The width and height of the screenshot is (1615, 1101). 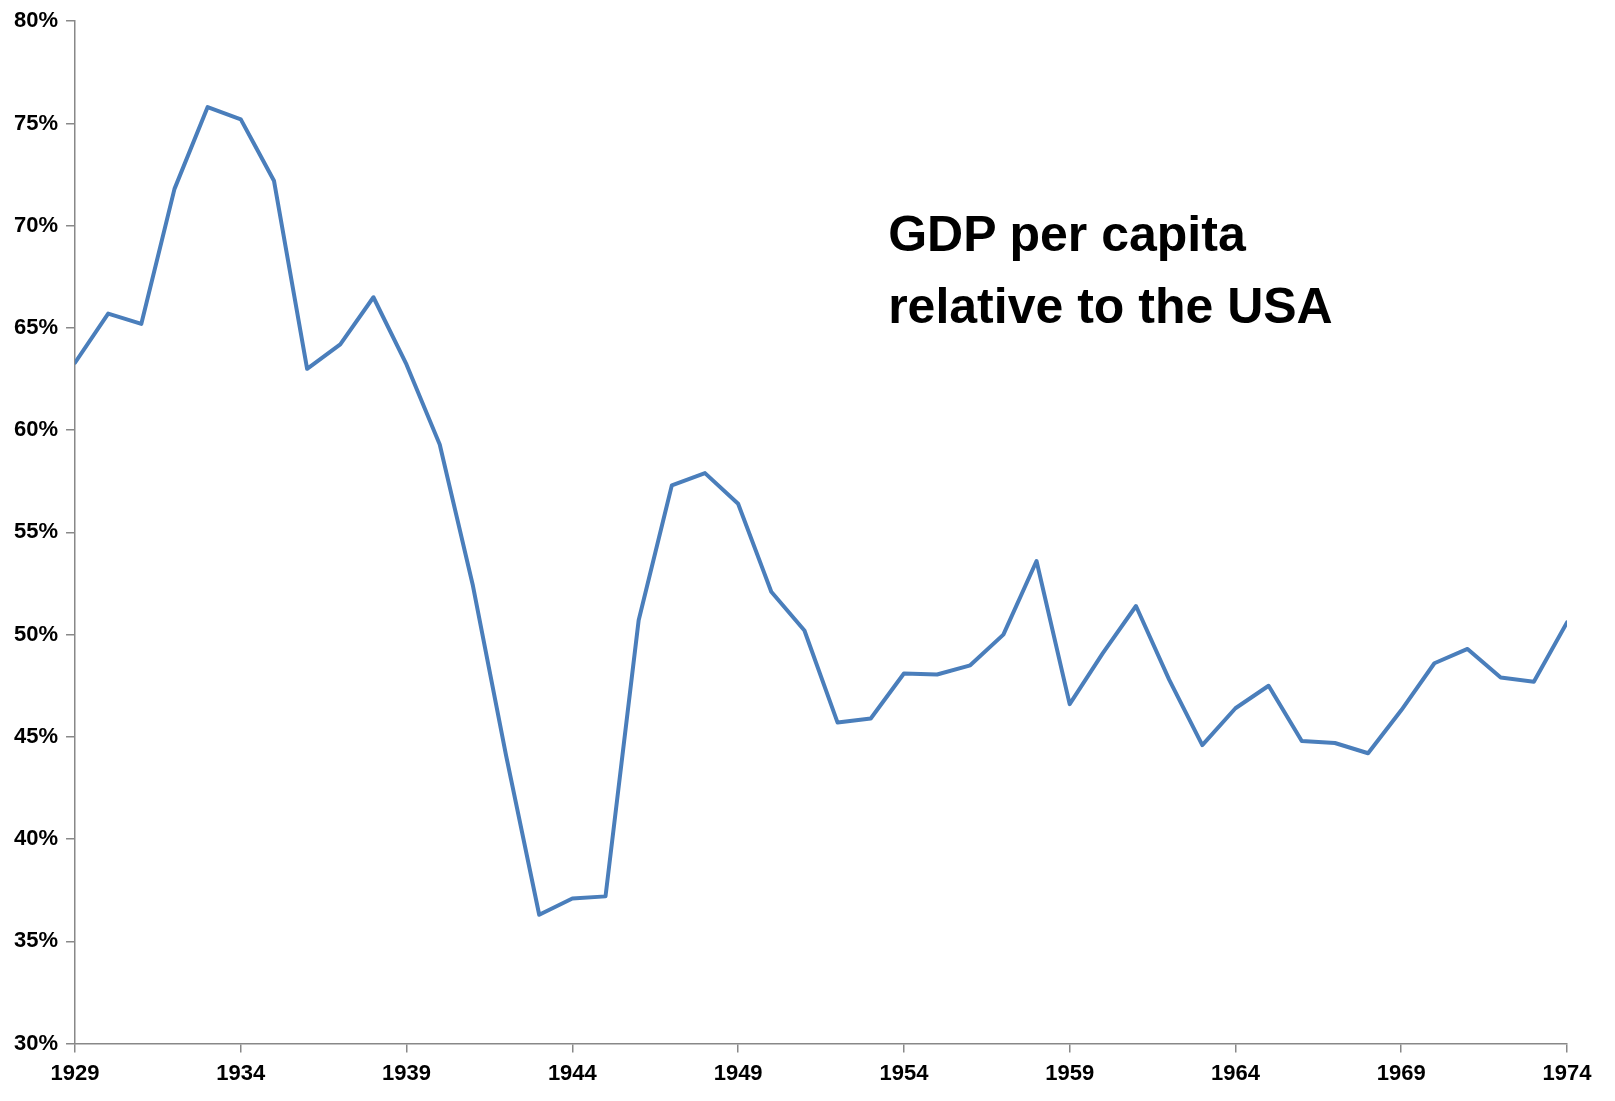 I want to click on y-tick-label: 40%, so click(x=36, y=838).